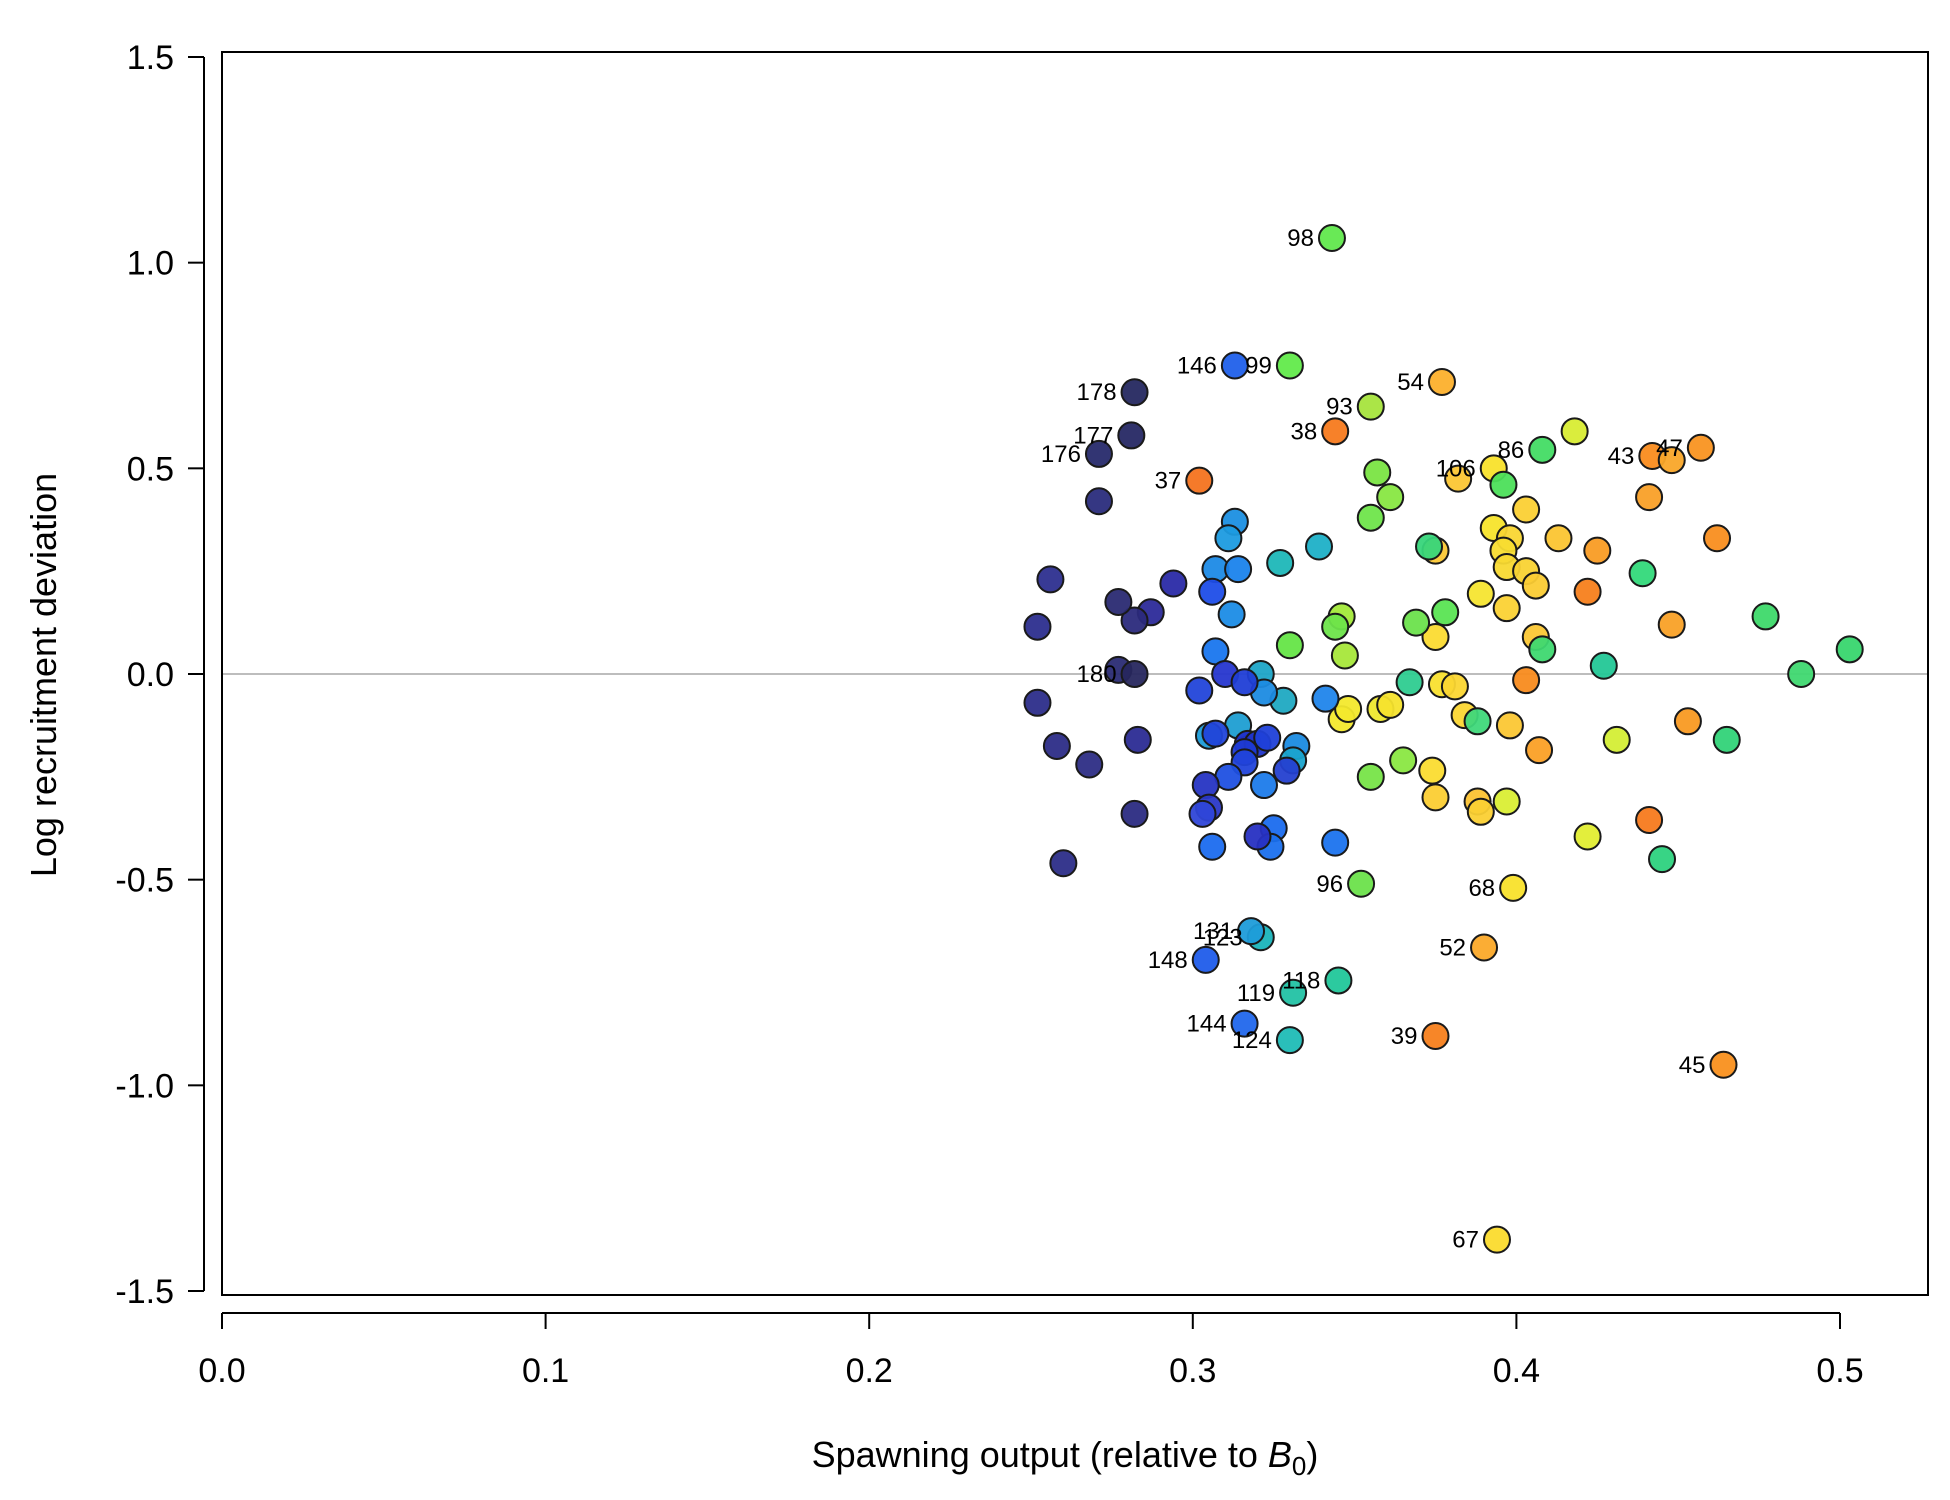 This screenshot has width=1950, height=1500. What do you see at coordinates (1097, 674) in the screenshot?
I see `point-label: 180` at bounding box center [1097, 674].